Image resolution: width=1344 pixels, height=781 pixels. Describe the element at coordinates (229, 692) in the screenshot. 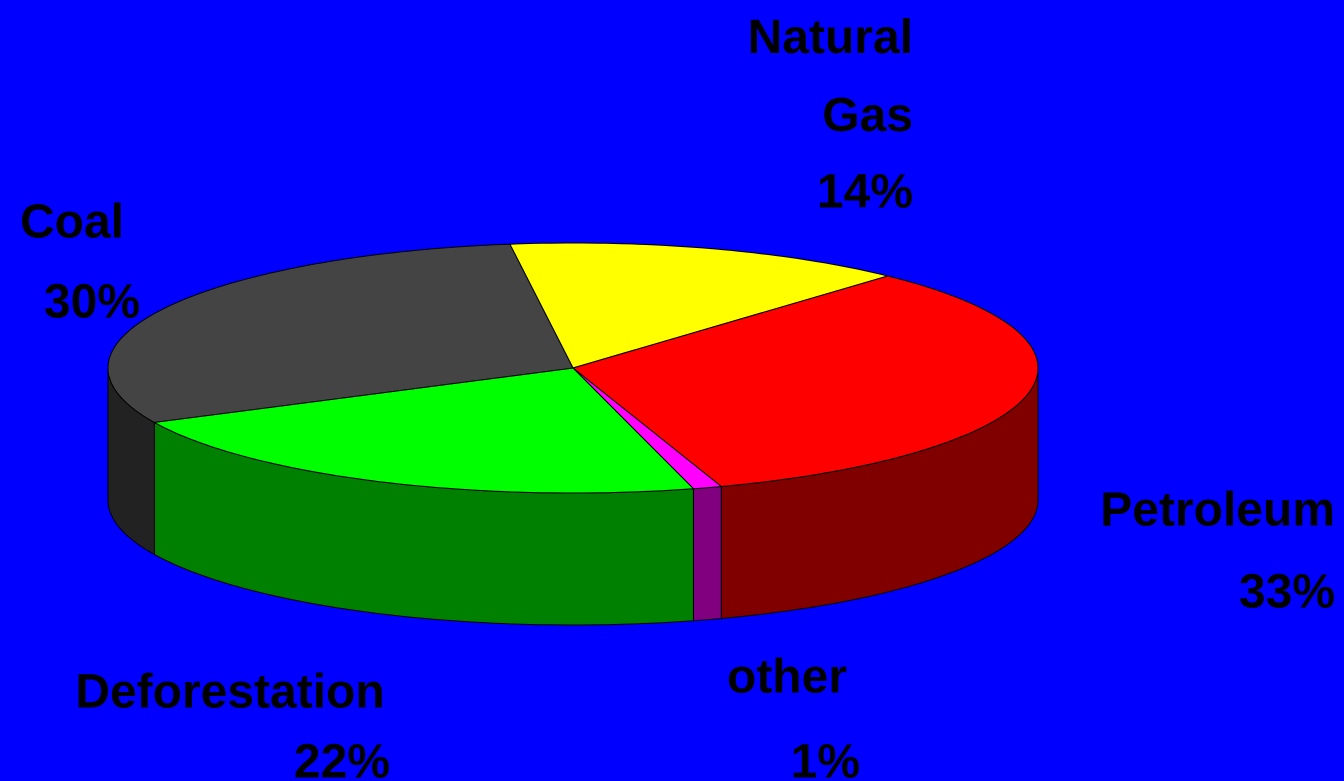

I see `slice-name: Deforestation` at that location.